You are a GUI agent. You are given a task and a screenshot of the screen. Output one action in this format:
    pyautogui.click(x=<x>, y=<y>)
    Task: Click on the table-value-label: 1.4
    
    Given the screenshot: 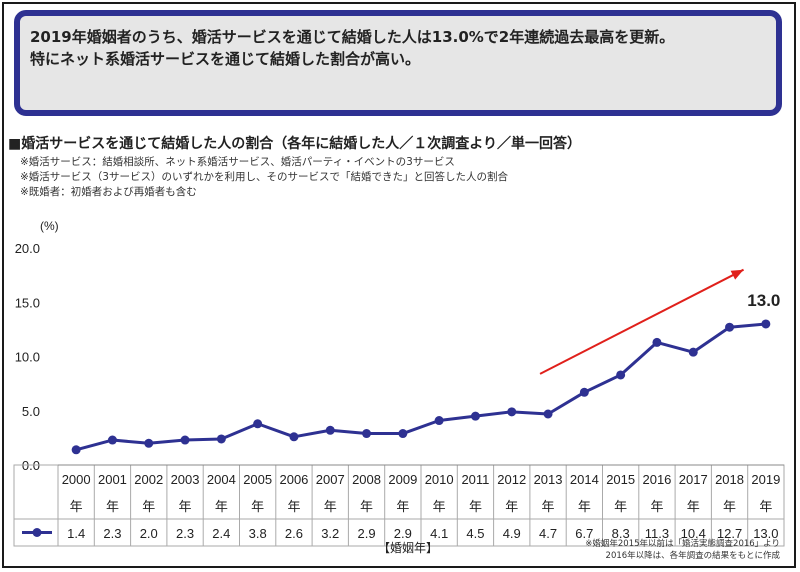 What is the action you would take?
    pyautogui.click(x=76, y=533)
    